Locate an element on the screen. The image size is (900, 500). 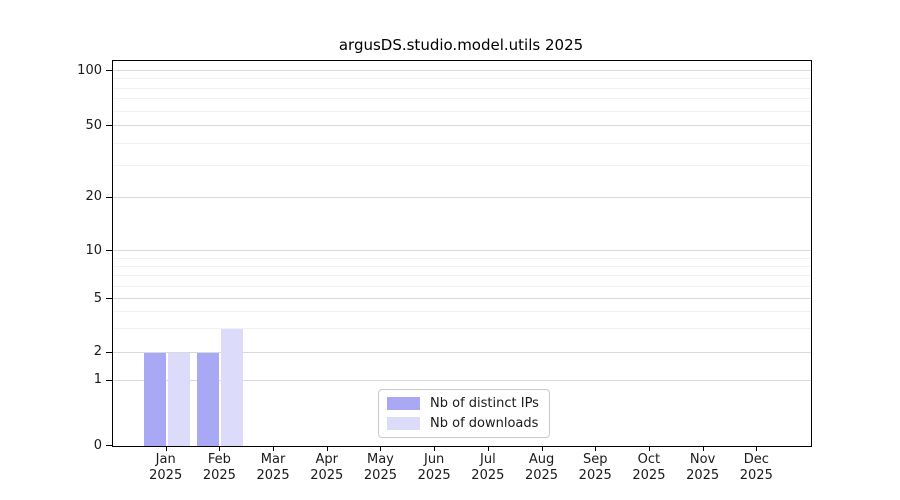
legend-swatch-downloads is located at coordinates (403, 423).